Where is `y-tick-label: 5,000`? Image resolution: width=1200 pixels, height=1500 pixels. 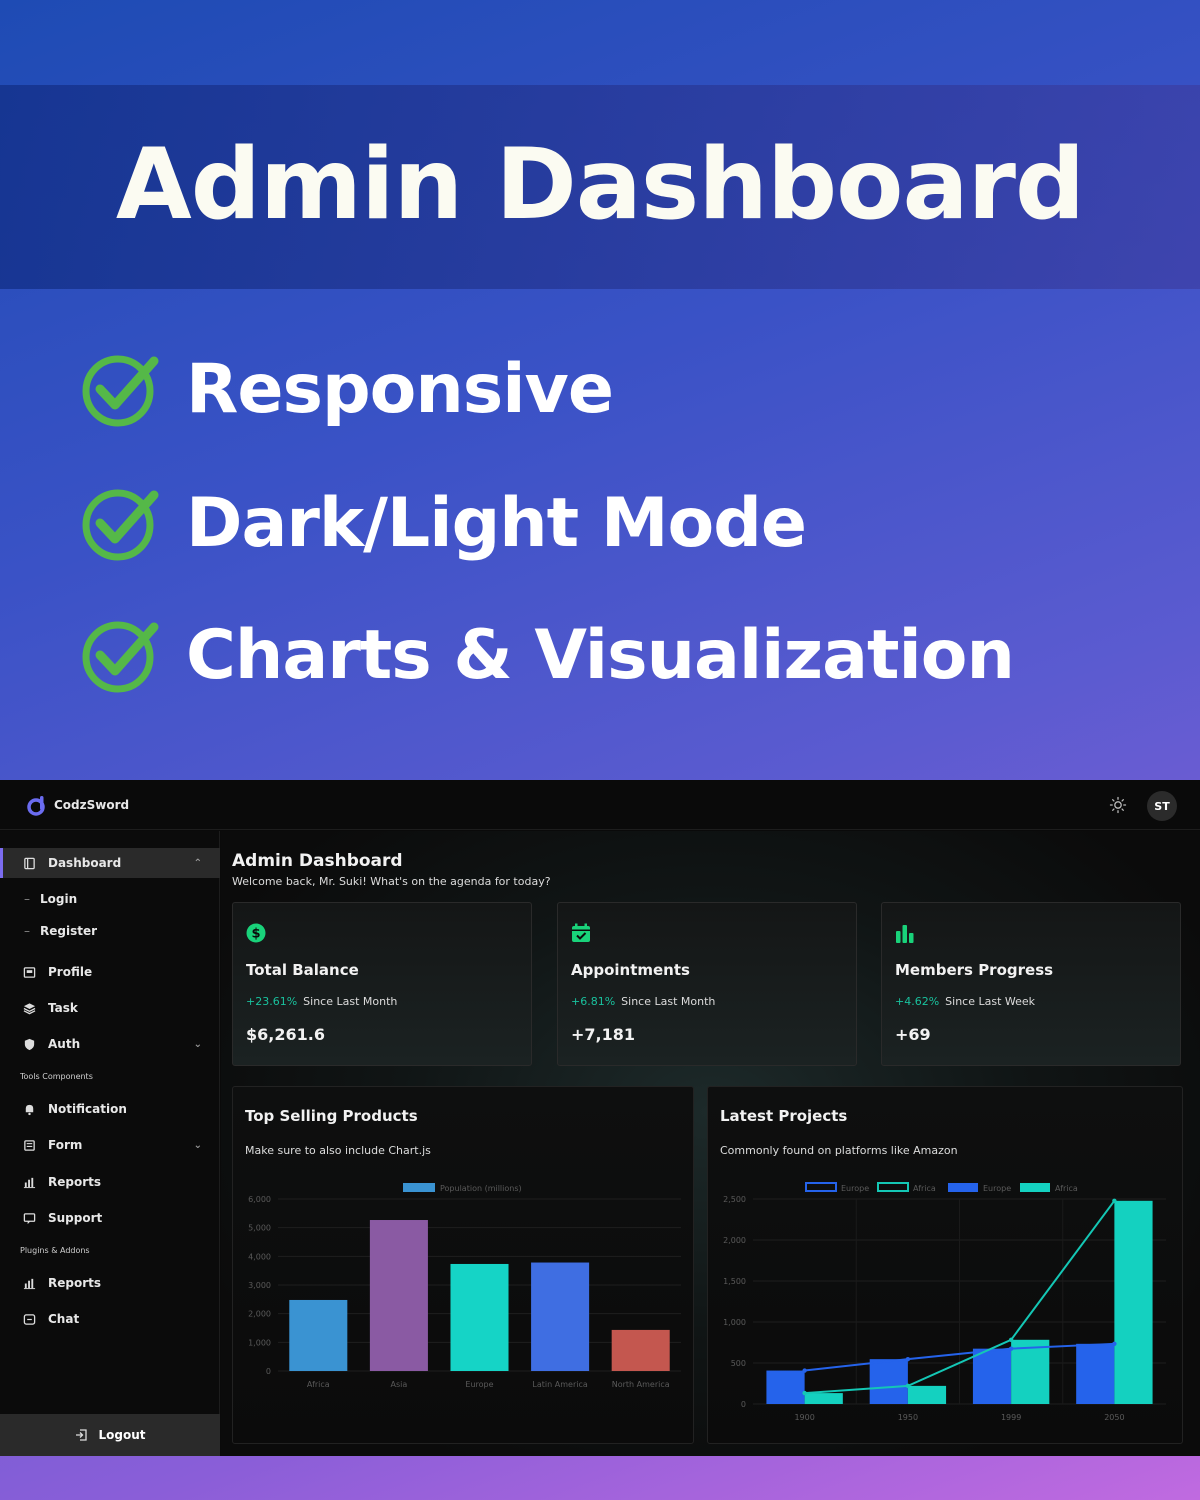
y-tick-label: 5,000 is located at coordinates (259, 1228).